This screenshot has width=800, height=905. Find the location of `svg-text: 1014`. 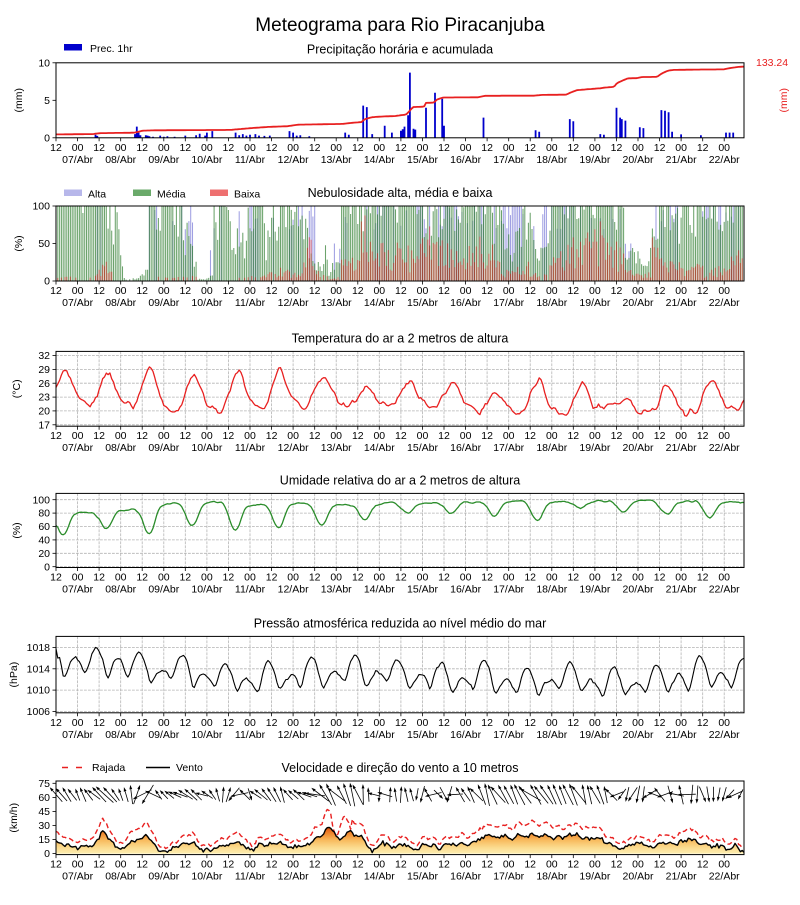

svg-text: 1014 is located at coordinates (39, 669).